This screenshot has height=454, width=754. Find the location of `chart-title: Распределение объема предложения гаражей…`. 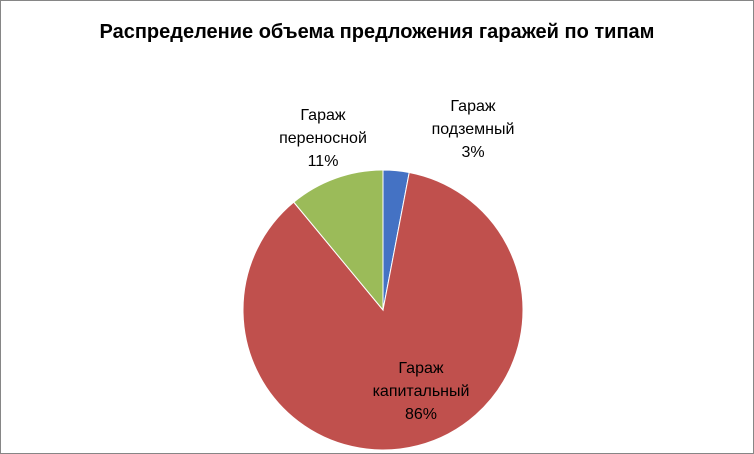

chart-title: Распределение объема предложения гаражей… is located at coordinates (377, 32).